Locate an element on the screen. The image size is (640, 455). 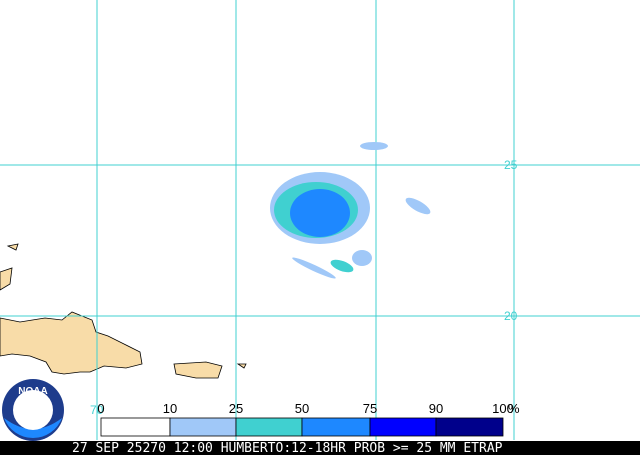
legend: 0 10 25 50 75 90 100% is located at coordinates (308, 419).